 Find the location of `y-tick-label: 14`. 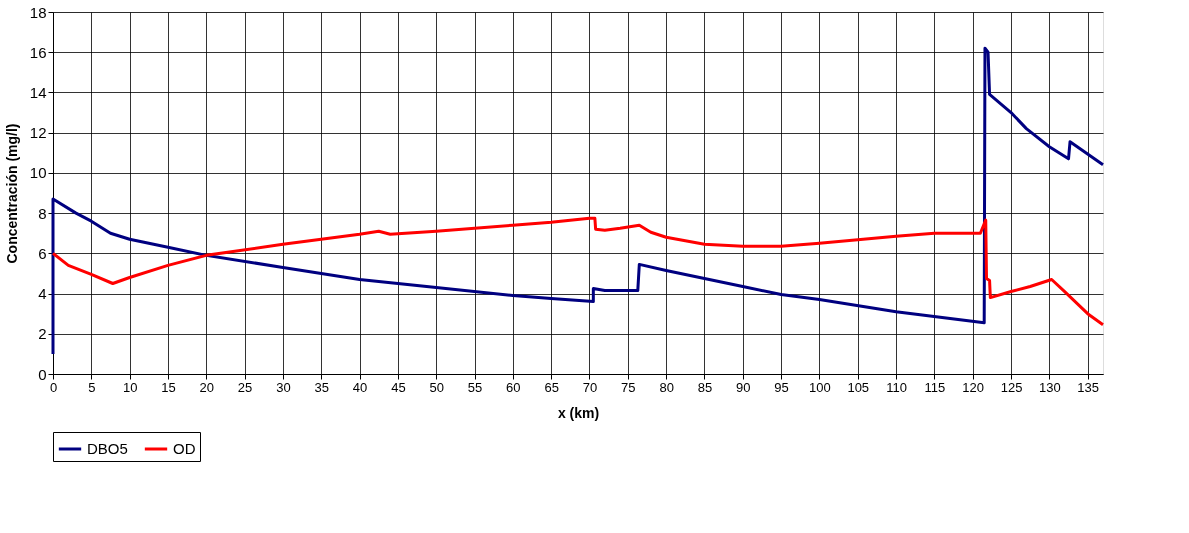

y-tick-label: 14 is located at coordinates (38, 92).